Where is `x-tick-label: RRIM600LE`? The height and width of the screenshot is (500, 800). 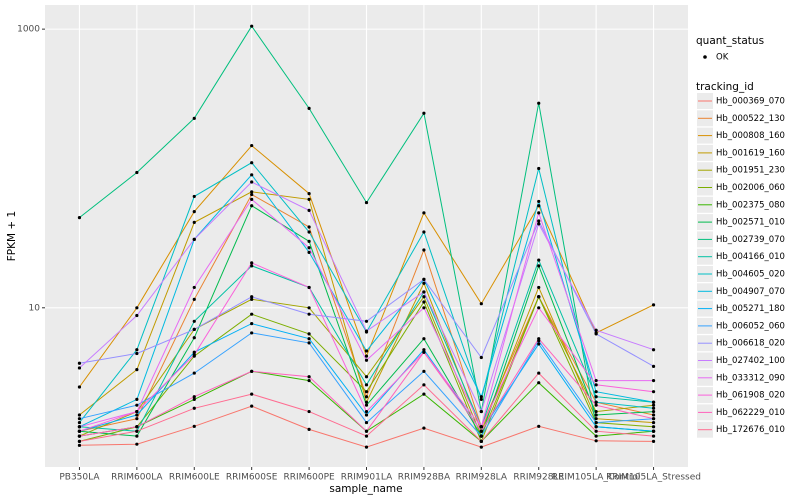 x-tick-label: RRIM600LE is located at coordinates (194, 478).